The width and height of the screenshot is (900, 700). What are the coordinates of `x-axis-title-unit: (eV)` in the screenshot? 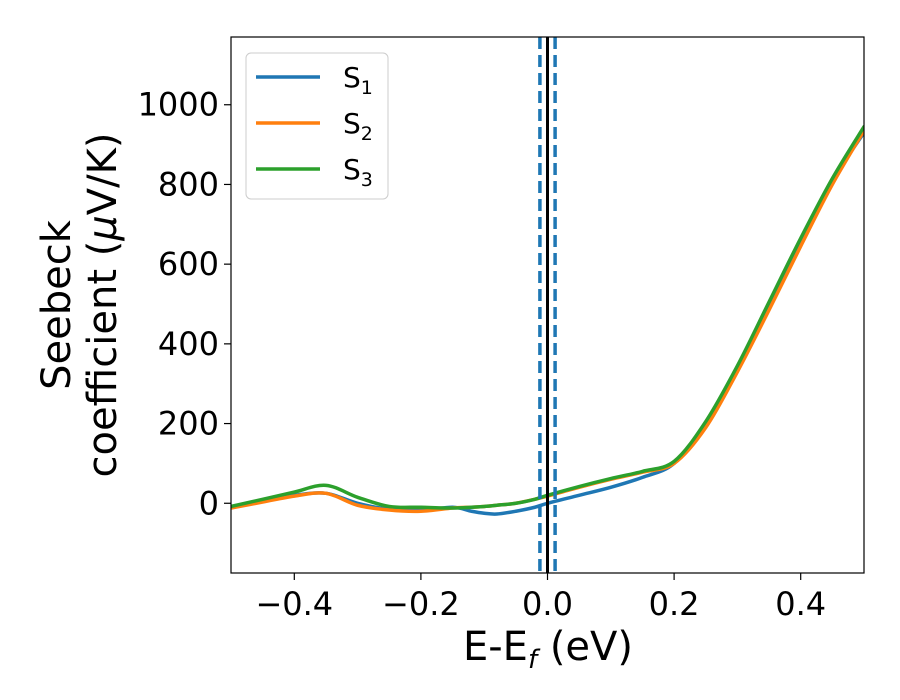 It's located at (585, 647).